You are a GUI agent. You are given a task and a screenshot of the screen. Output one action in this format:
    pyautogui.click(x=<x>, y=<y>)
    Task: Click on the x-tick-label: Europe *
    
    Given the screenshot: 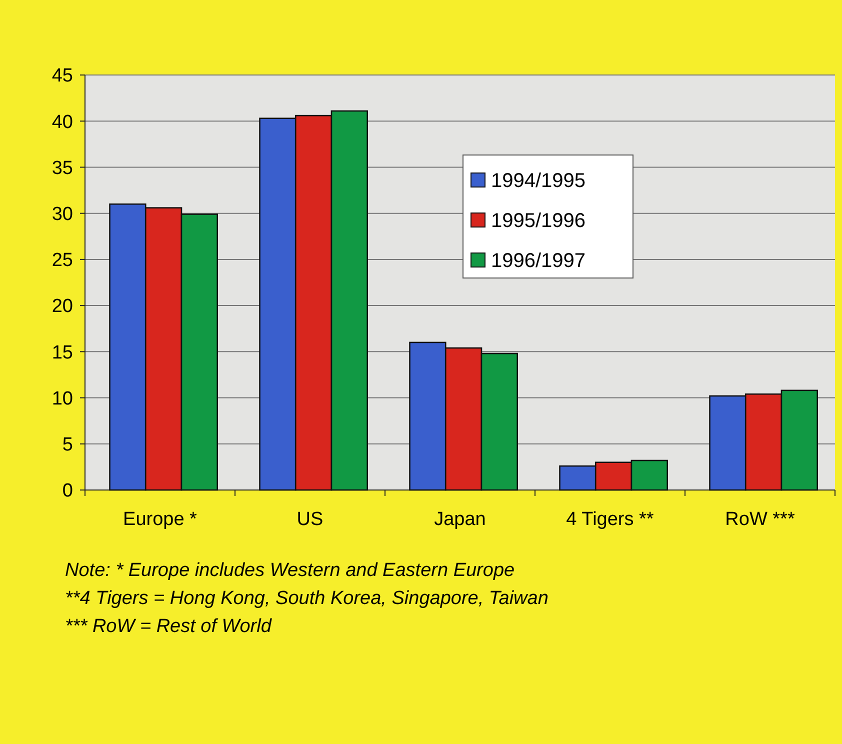 What is the action you would take?
    pyautogui.click(x=160, y=519)
    